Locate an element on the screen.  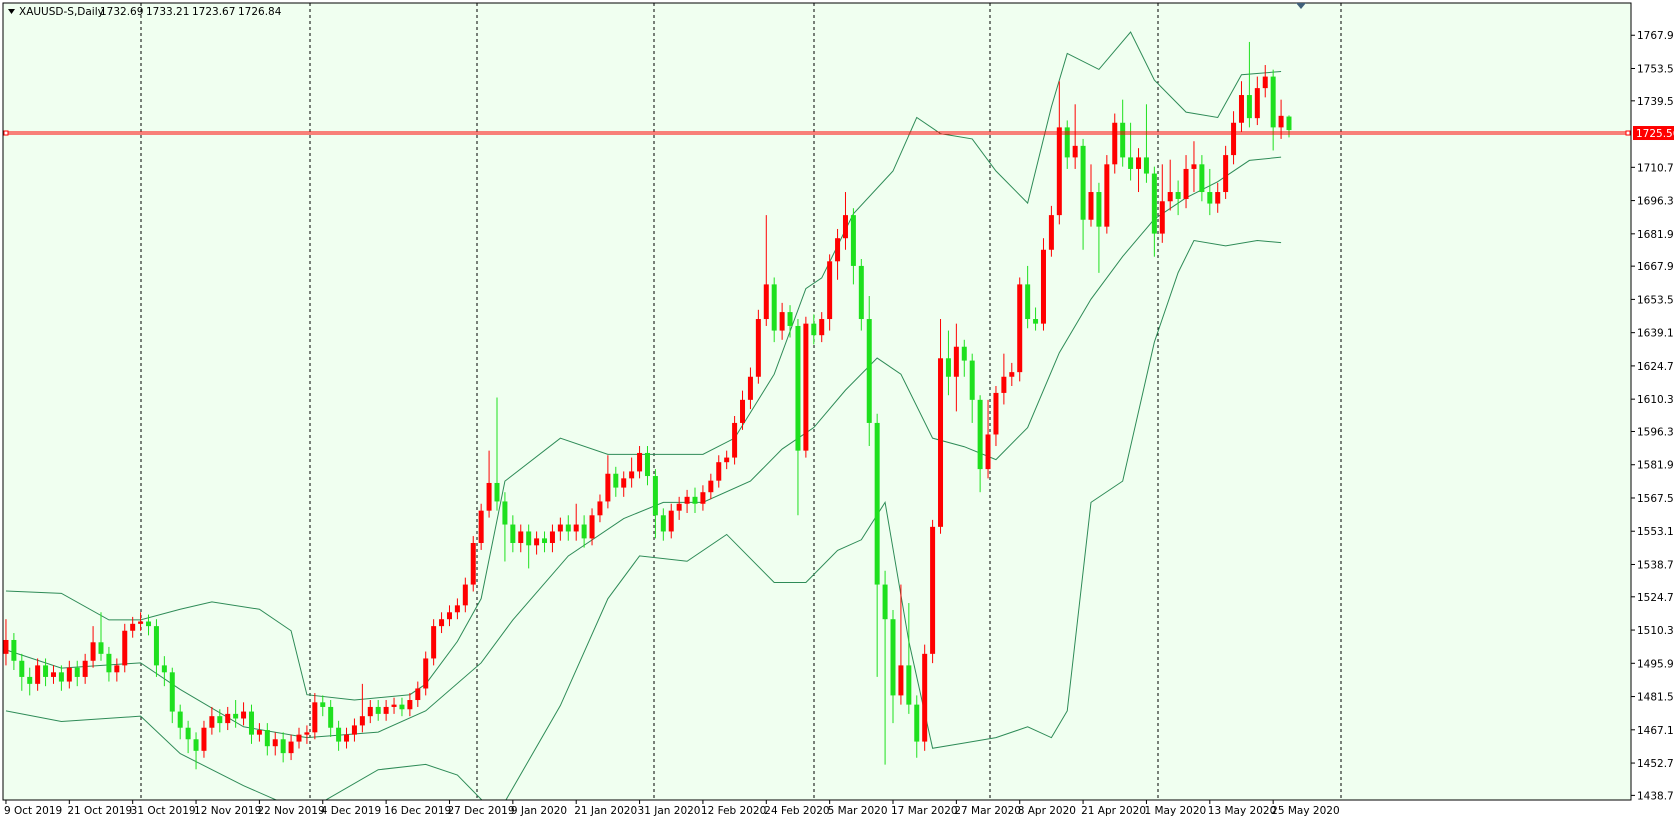
x-tick-label: 31 Jan 2020 is located at coordinates (669, 811).